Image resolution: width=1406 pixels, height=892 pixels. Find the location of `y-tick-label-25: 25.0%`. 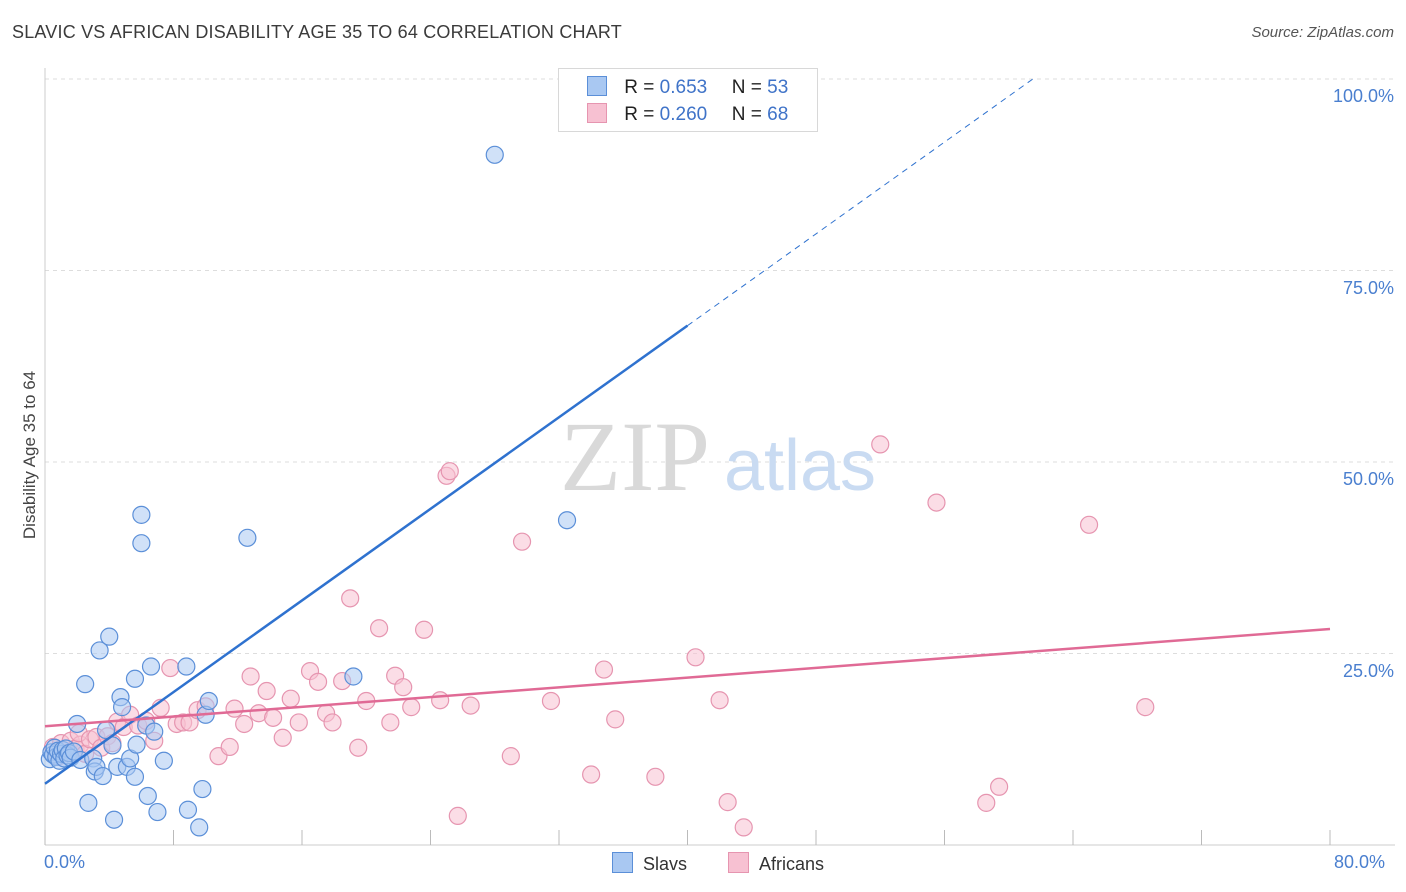

y-tick-label-25: 25.0% is located at coordinates (1368, 670).